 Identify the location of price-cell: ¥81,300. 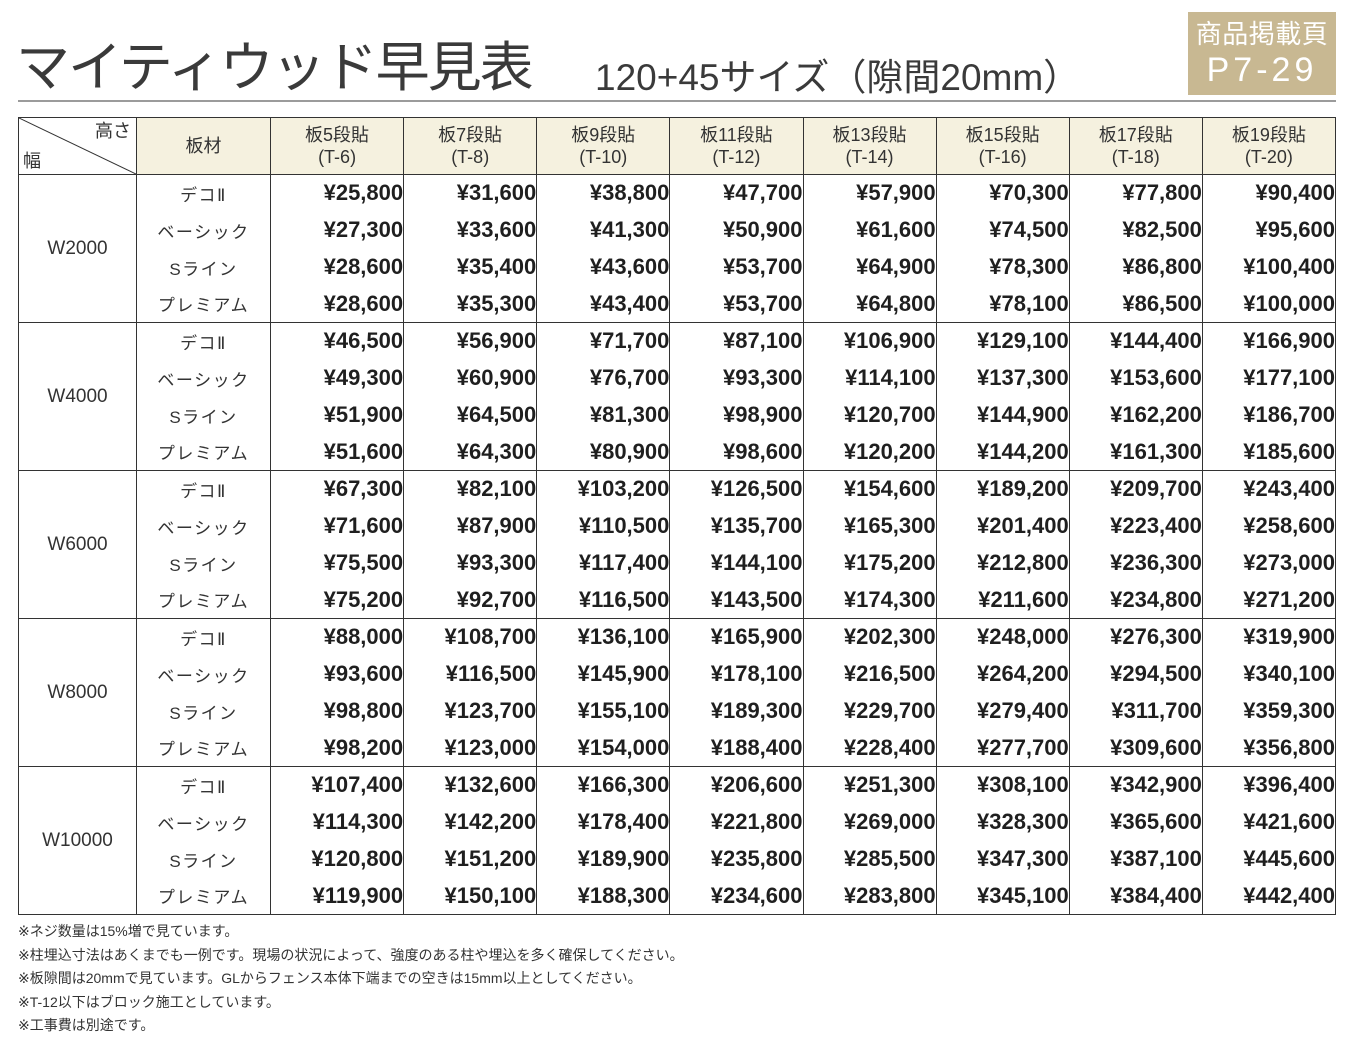
(603, 415).